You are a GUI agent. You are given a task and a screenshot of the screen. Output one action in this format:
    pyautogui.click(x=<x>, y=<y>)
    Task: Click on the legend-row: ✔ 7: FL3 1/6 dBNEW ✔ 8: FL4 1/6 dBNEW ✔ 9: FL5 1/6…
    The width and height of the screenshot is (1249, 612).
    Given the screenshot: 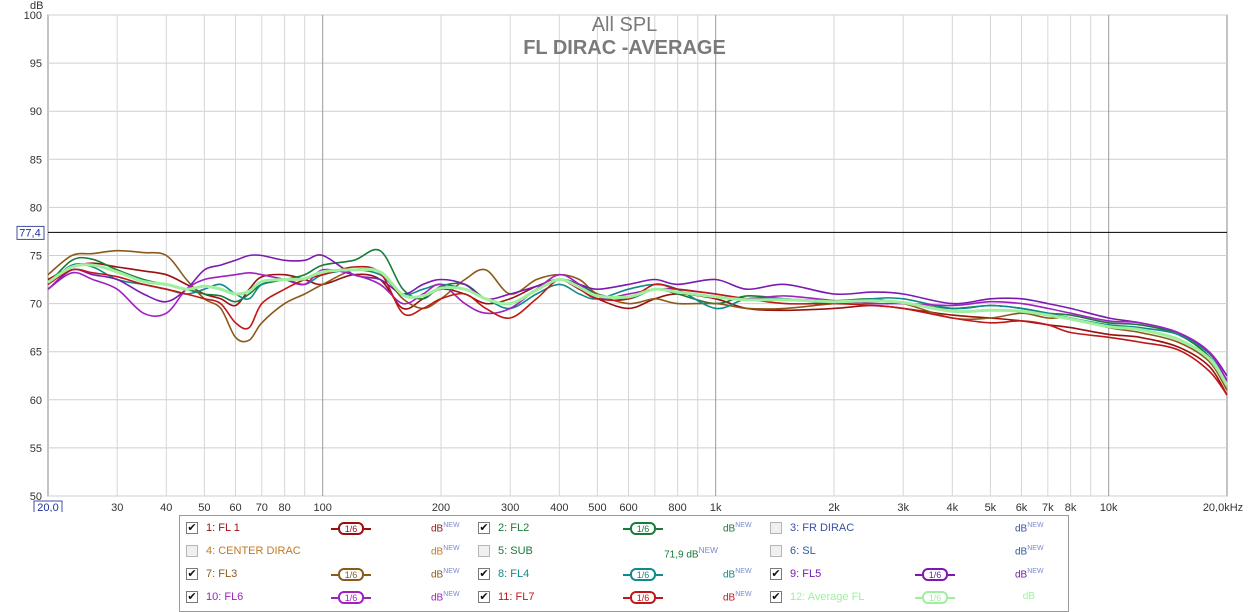 What is the action you would take?
    pyautogui.click(x=624, y=575)
    